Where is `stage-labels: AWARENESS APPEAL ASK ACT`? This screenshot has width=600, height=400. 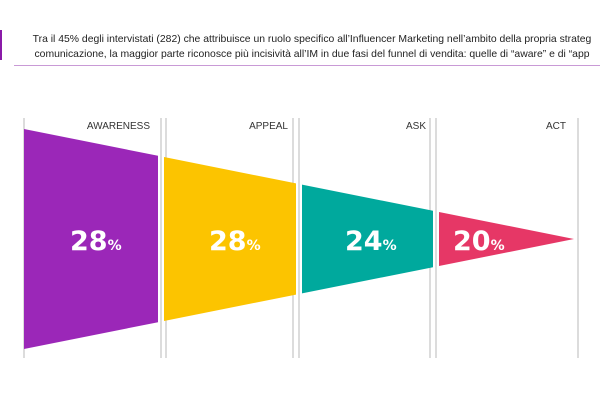
stage-labels: AWARENESS APPEAL ASK ACT is located at coordinates (326, 126).